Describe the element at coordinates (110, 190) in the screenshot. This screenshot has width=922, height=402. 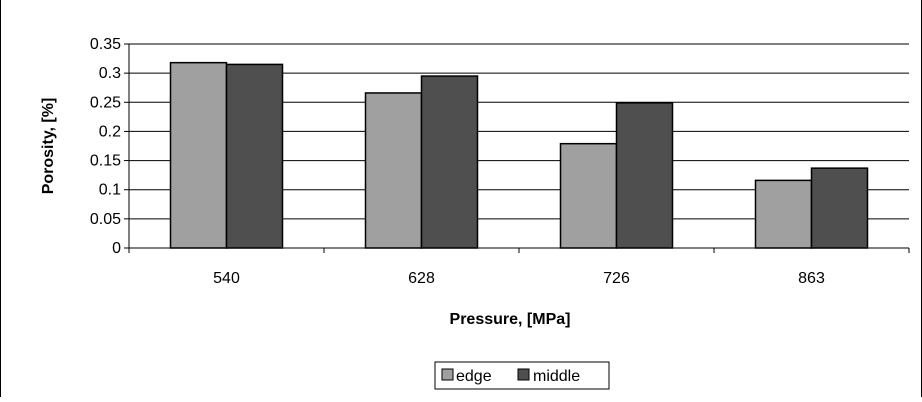
I see `y-tick-label: 0.1` at that location.